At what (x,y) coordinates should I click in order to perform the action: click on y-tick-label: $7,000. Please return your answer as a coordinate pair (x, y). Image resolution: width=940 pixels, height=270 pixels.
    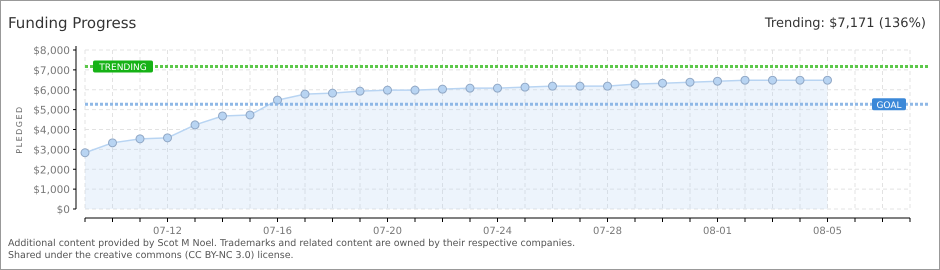
    Looking at the image, I should click on (51, 70).